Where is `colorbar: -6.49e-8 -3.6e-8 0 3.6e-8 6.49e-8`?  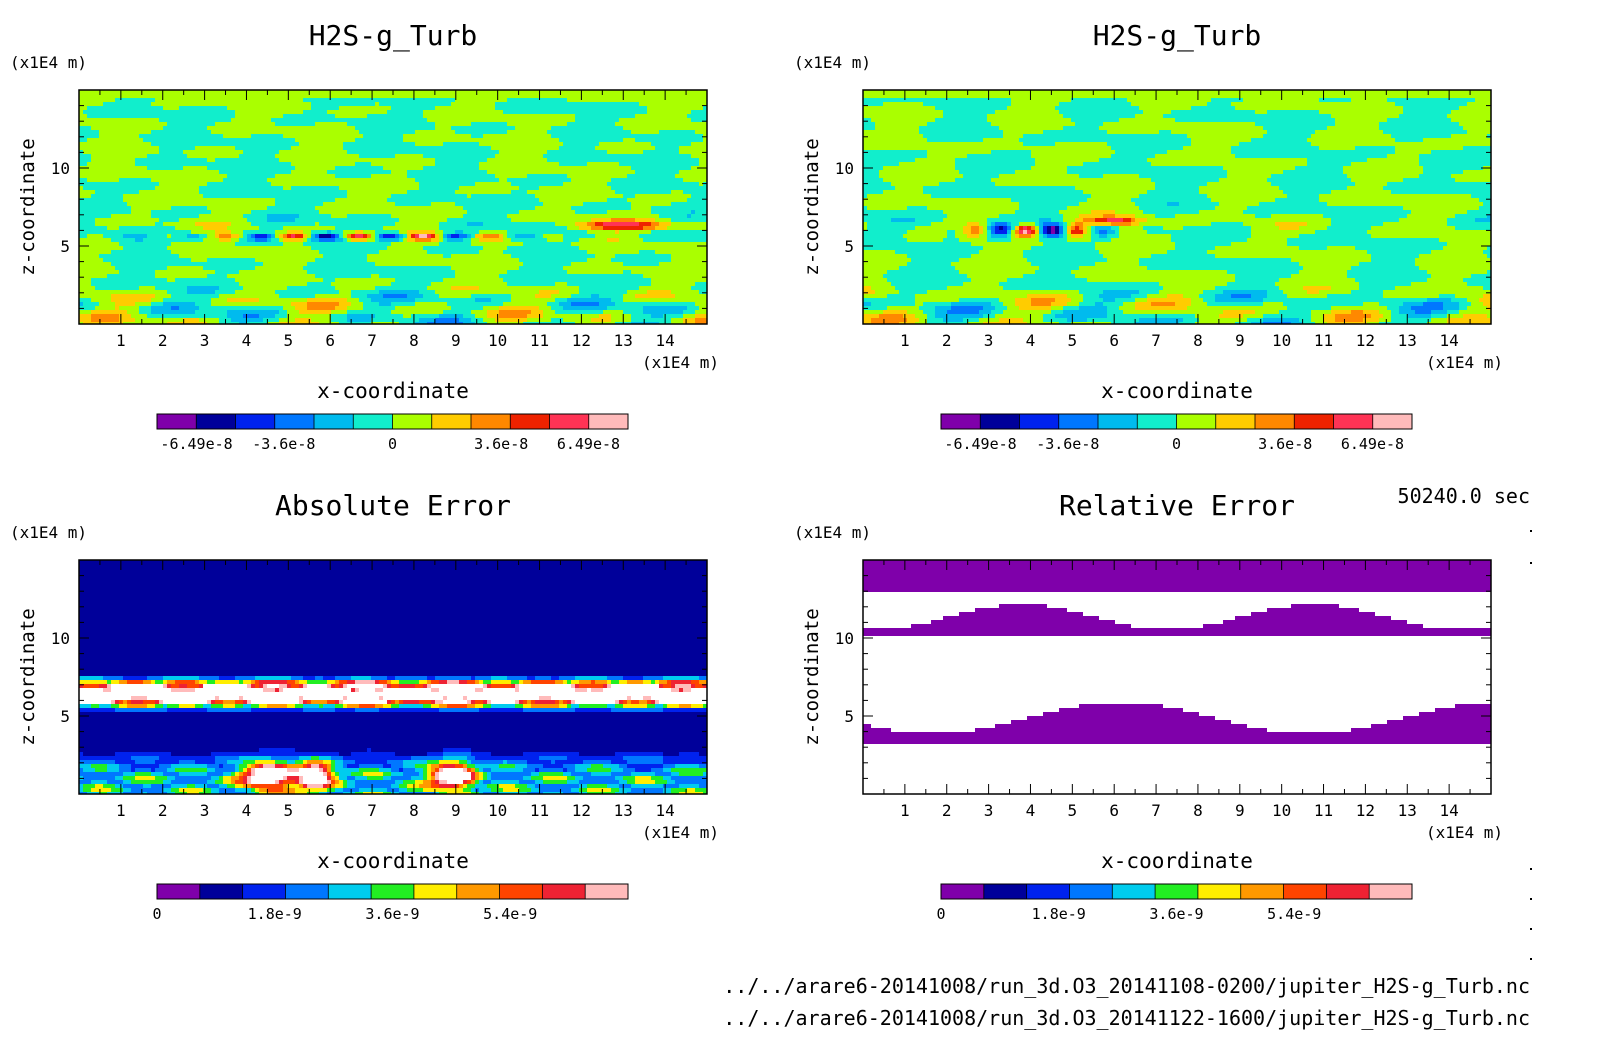 colorbar: -6.49e-8 -3.6e-8 0 3.6e-8 6.49e-8 is located at coordinates (392, 433).